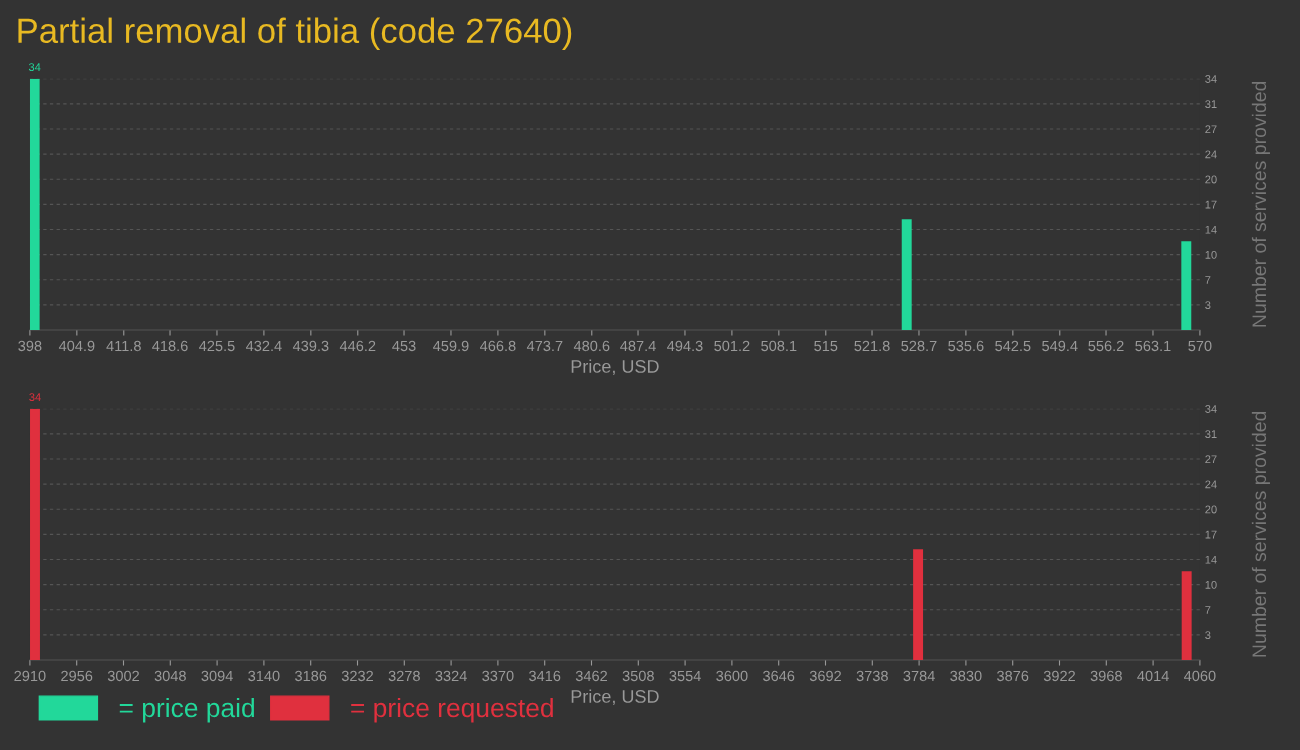 The image size is (1300, 750). Describe the element at coordinates (638, 676) in the screenshot. I see `x-tick-label: 3508` at that location.